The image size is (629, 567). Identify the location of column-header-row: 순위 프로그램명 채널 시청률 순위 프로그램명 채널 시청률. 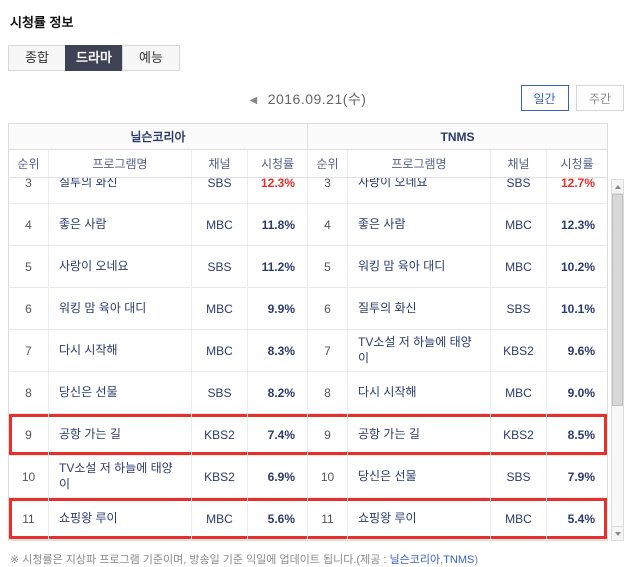
(308, 164).